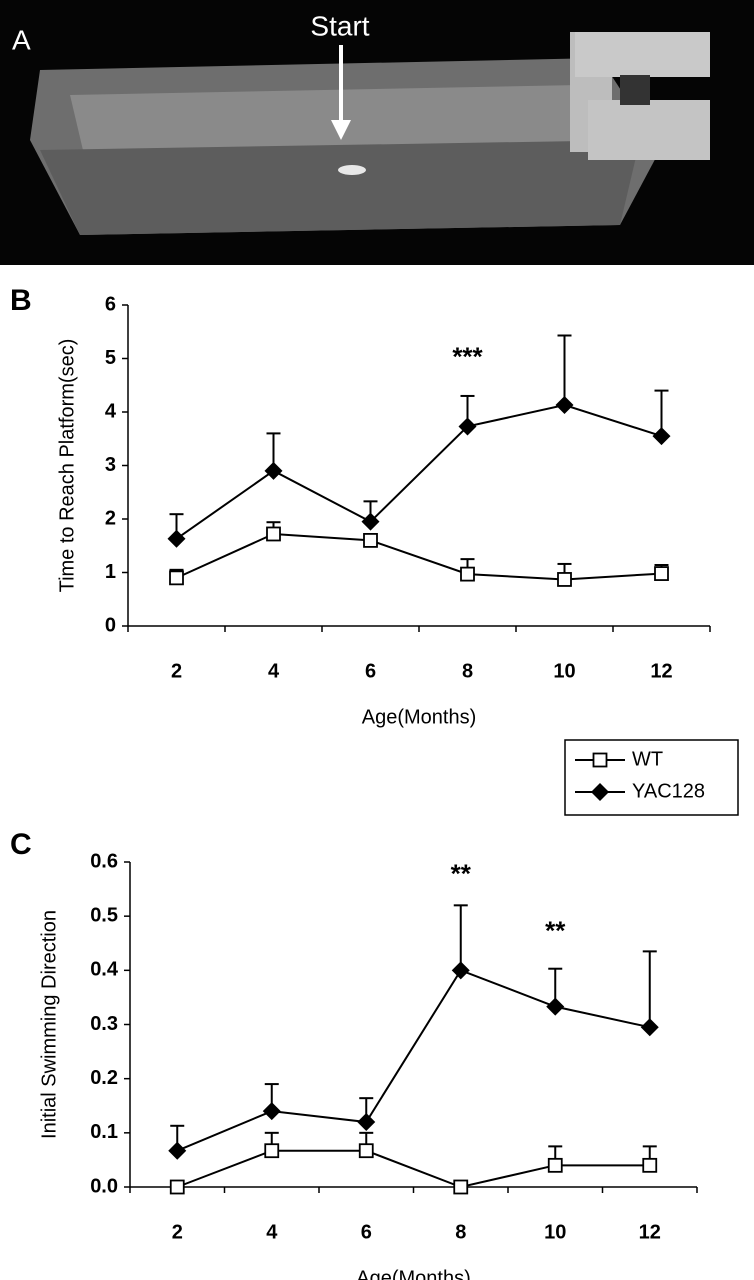 Image resolution: width=754 pixels, height=1280 pixels. I want to click on start-arrow-head, so click(341, 130).